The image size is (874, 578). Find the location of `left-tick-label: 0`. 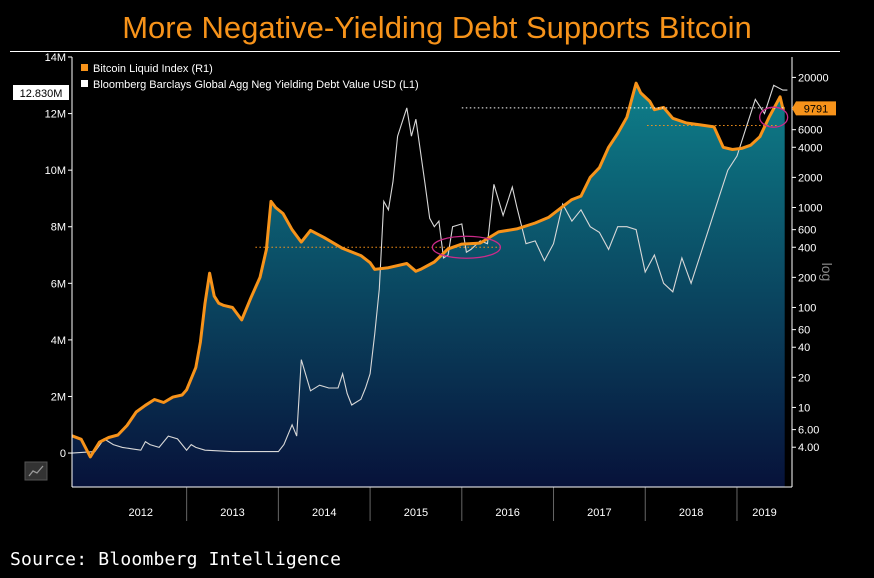

left-tick-label: 0 is located at coordinates (63, 454).